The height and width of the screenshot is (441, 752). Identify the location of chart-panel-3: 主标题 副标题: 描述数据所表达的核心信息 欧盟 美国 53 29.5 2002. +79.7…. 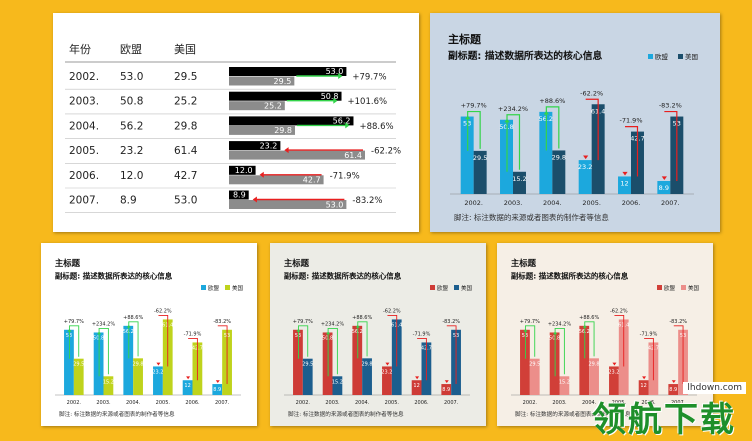
(378, 334).